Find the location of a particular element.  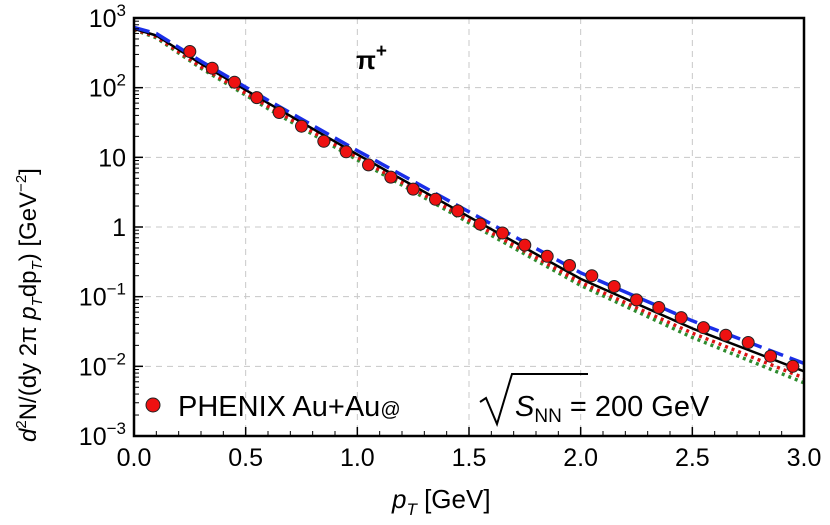

x-tick-label: 1.5 is located at coordinates (469, 458).